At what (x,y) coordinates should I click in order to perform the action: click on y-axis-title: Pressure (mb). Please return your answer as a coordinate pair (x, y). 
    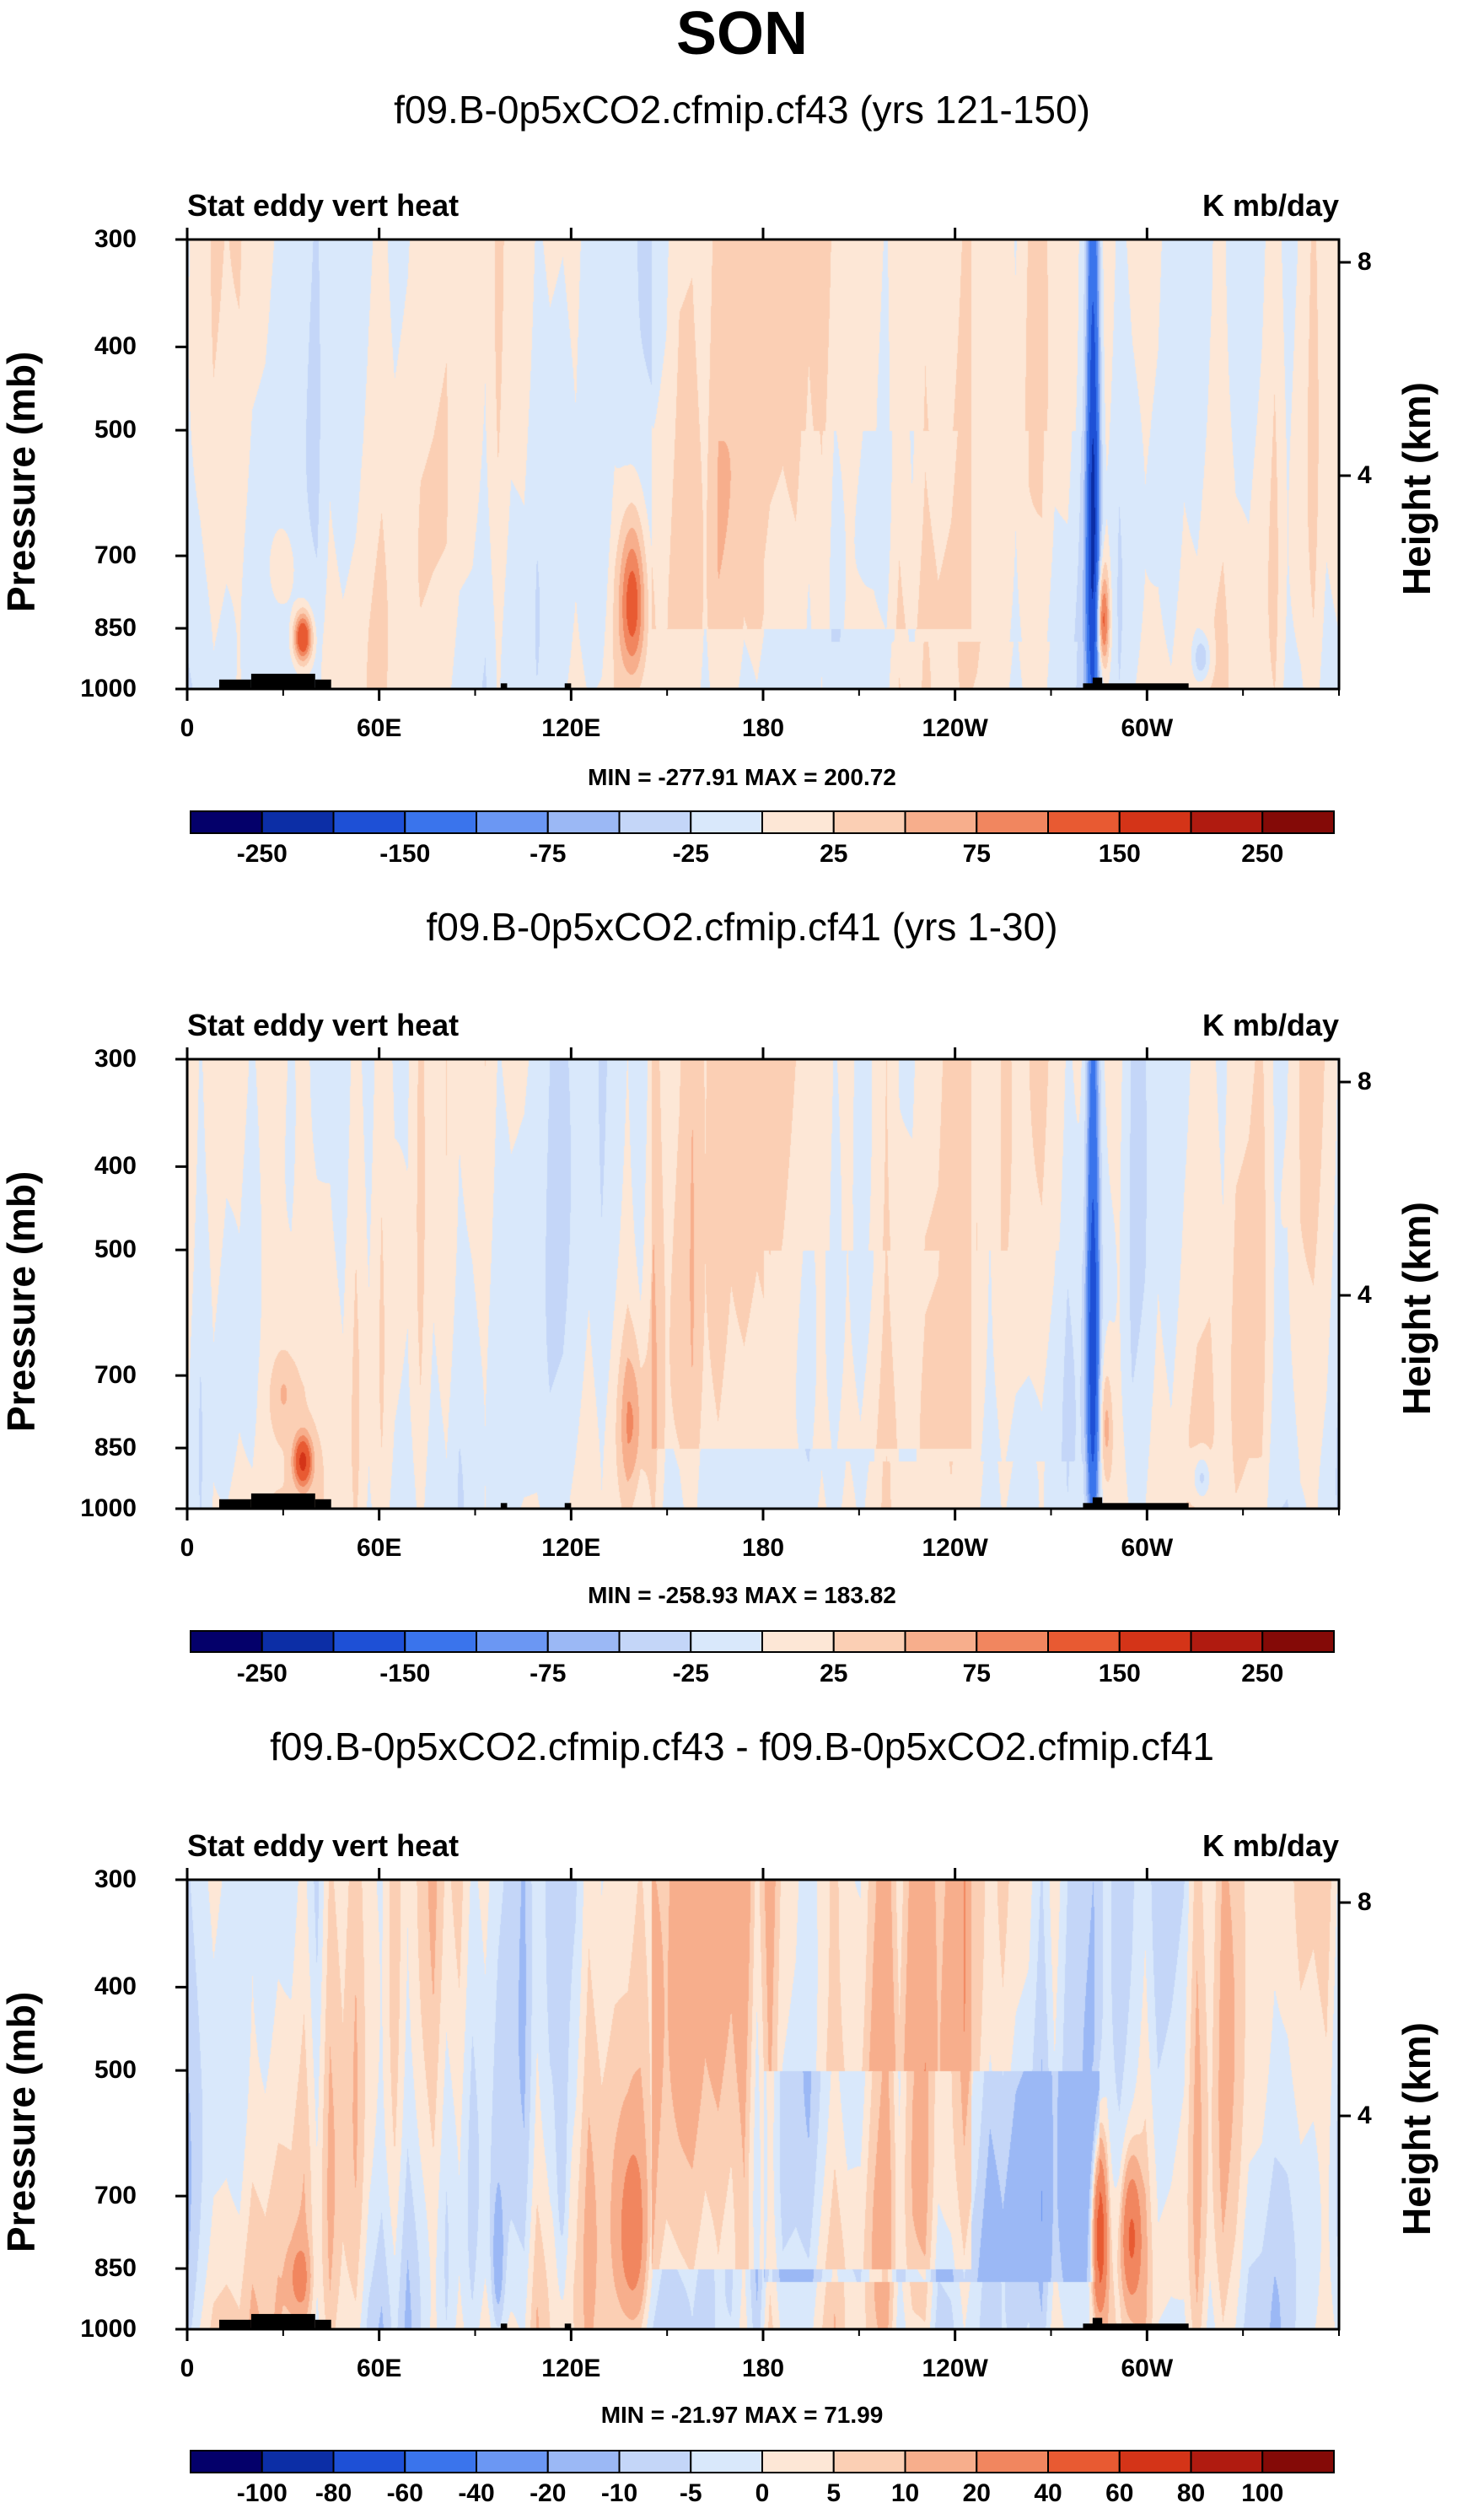
    Looking at the image, I should click on (21, 1301).